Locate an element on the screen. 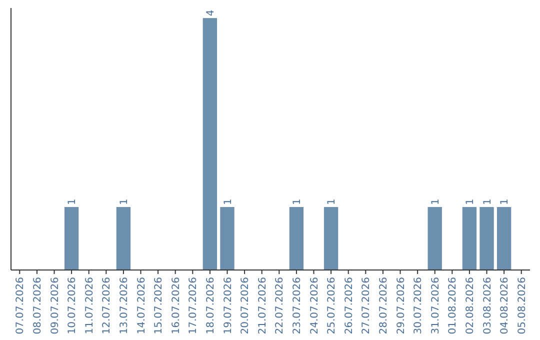  x-tick-label: 22.07.2026 is located at coordinates (280, 305).